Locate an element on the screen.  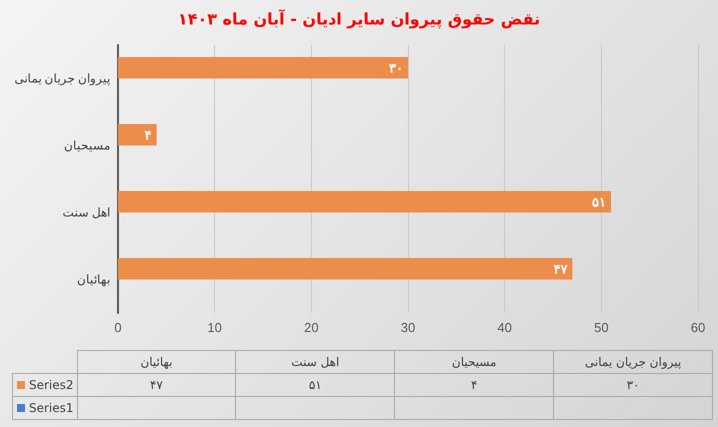
x-tick-label: 40 is located at coordinates (504, 327).